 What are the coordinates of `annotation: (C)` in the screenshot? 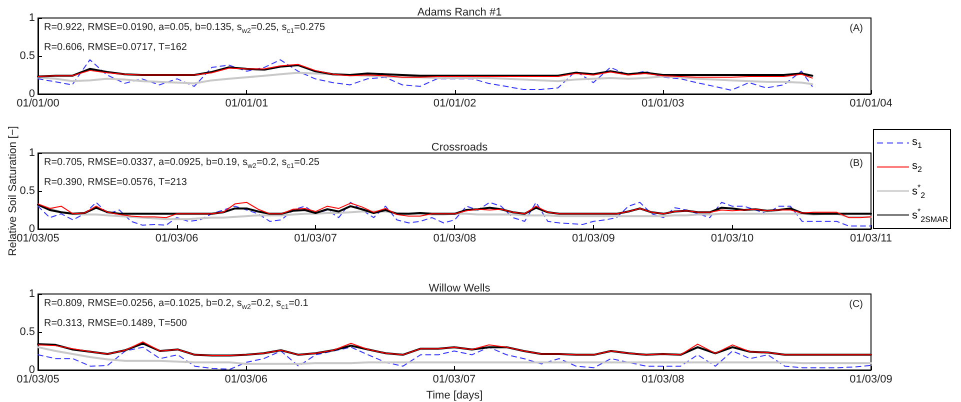 It's located at (856, 305).